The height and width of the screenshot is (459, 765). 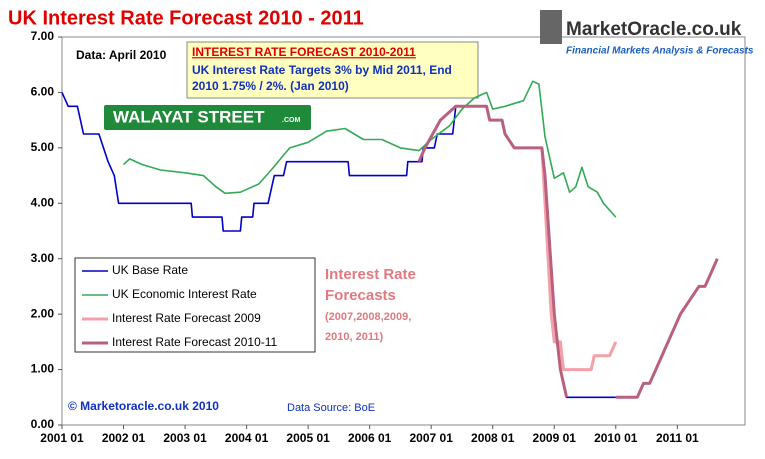 What do you see at coordinates (660, 51) in the screenshot?
I see `logo-tagline: Financial Markets Analysis & Forecasts` at bounding box center [660, 51].